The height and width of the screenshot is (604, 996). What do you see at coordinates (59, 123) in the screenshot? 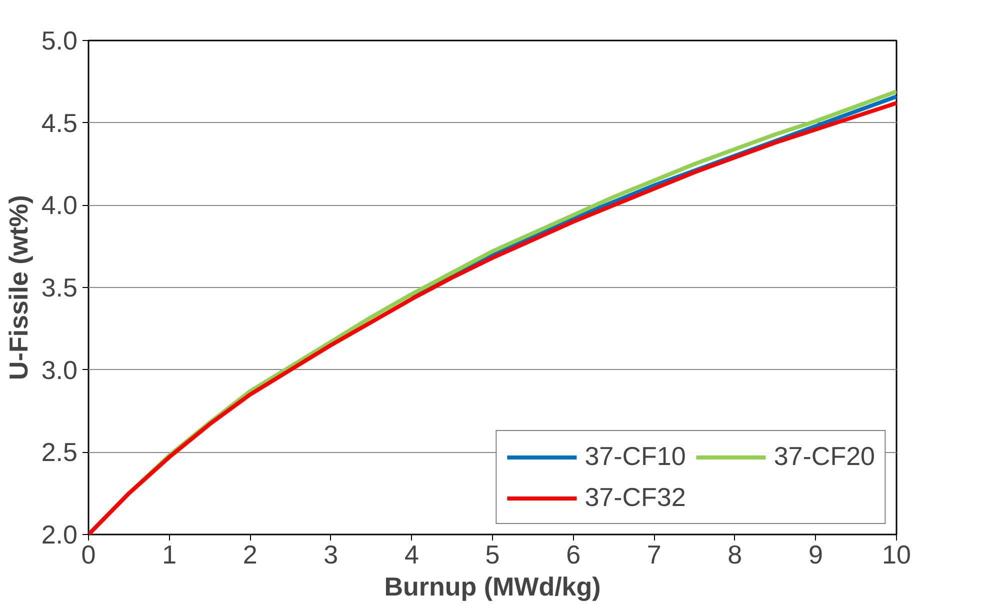
I see `y-tick-label: 4.5` at bounding box center [59, 123].